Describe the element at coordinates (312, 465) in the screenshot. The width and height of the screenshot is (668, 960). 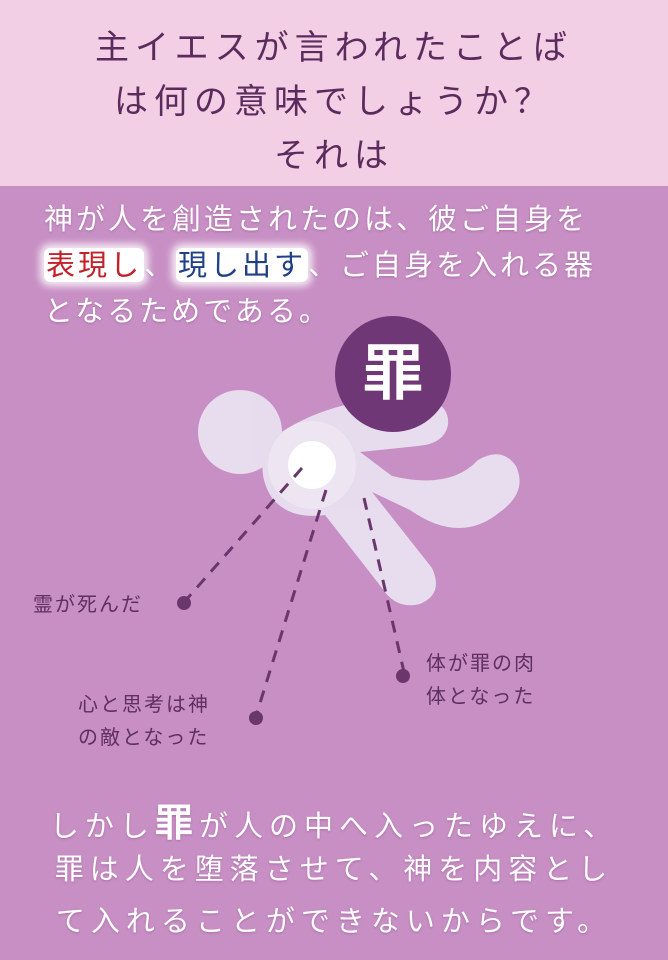
I see `spirit-core` at that location.